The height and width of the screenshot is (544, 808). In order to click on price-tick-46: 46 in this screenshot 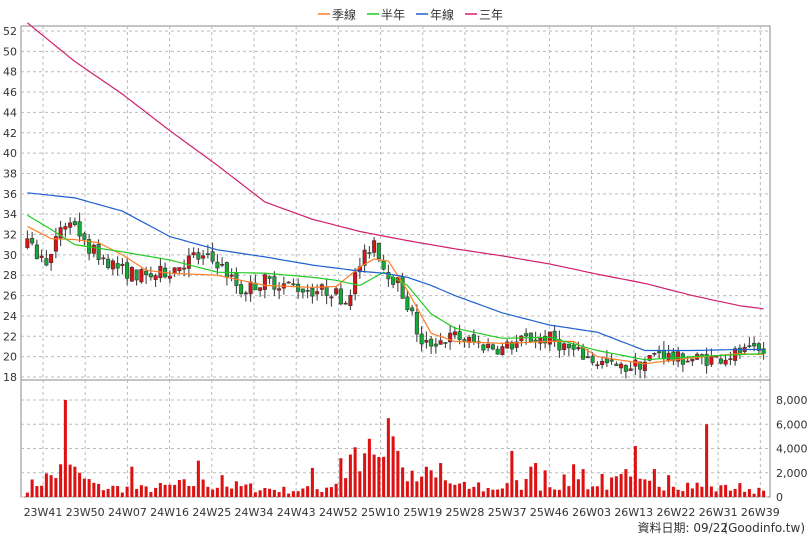, I will do `click(10, 92)`.